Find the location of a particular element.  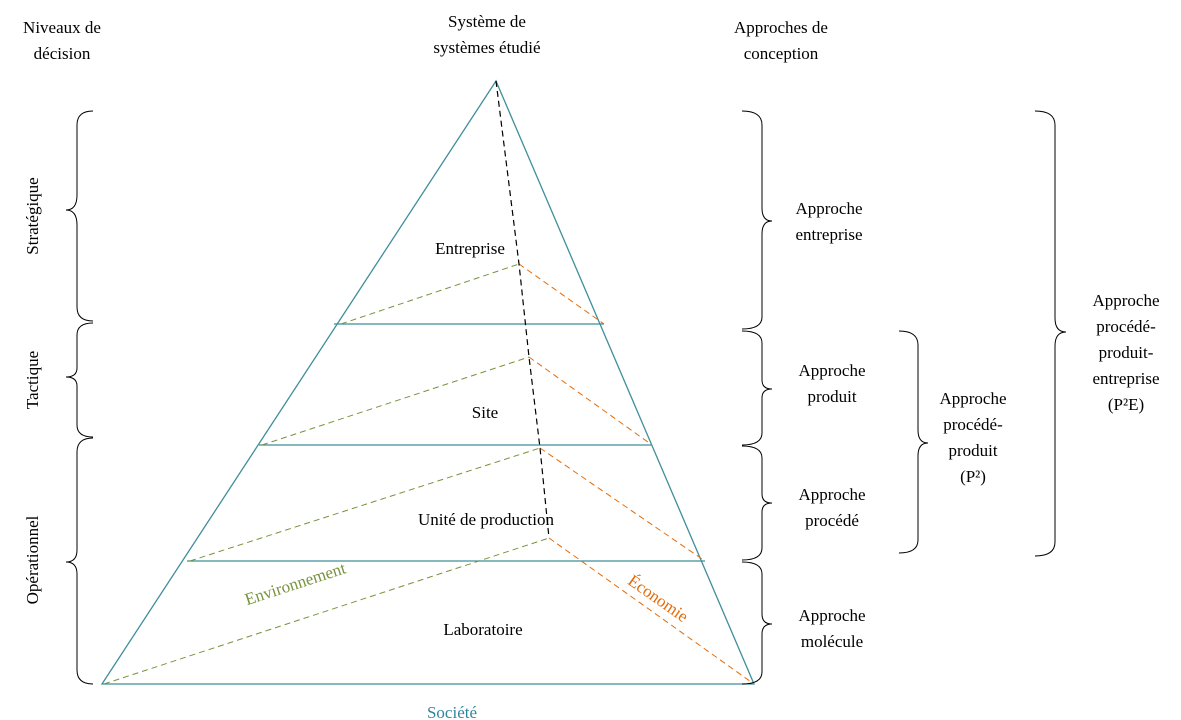

approach-p2-line2: procédé- is located at coordinates (973, 424).